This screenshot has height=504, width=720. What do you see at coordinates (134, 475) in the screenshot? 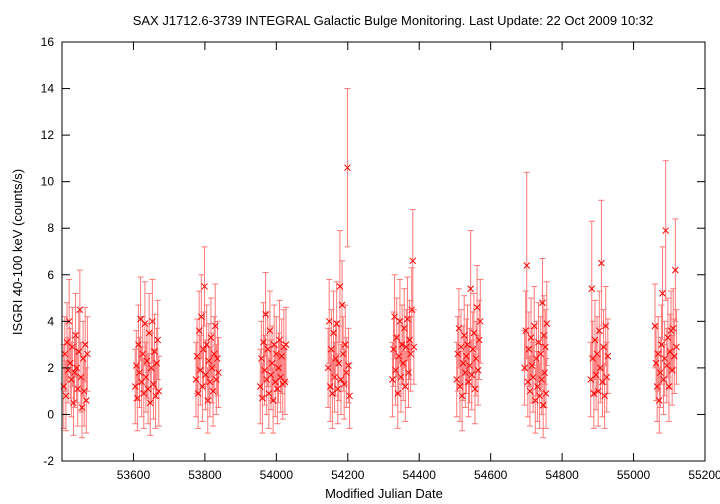
I see `x-tick-label: 53600` at bounding box center [134, 475].